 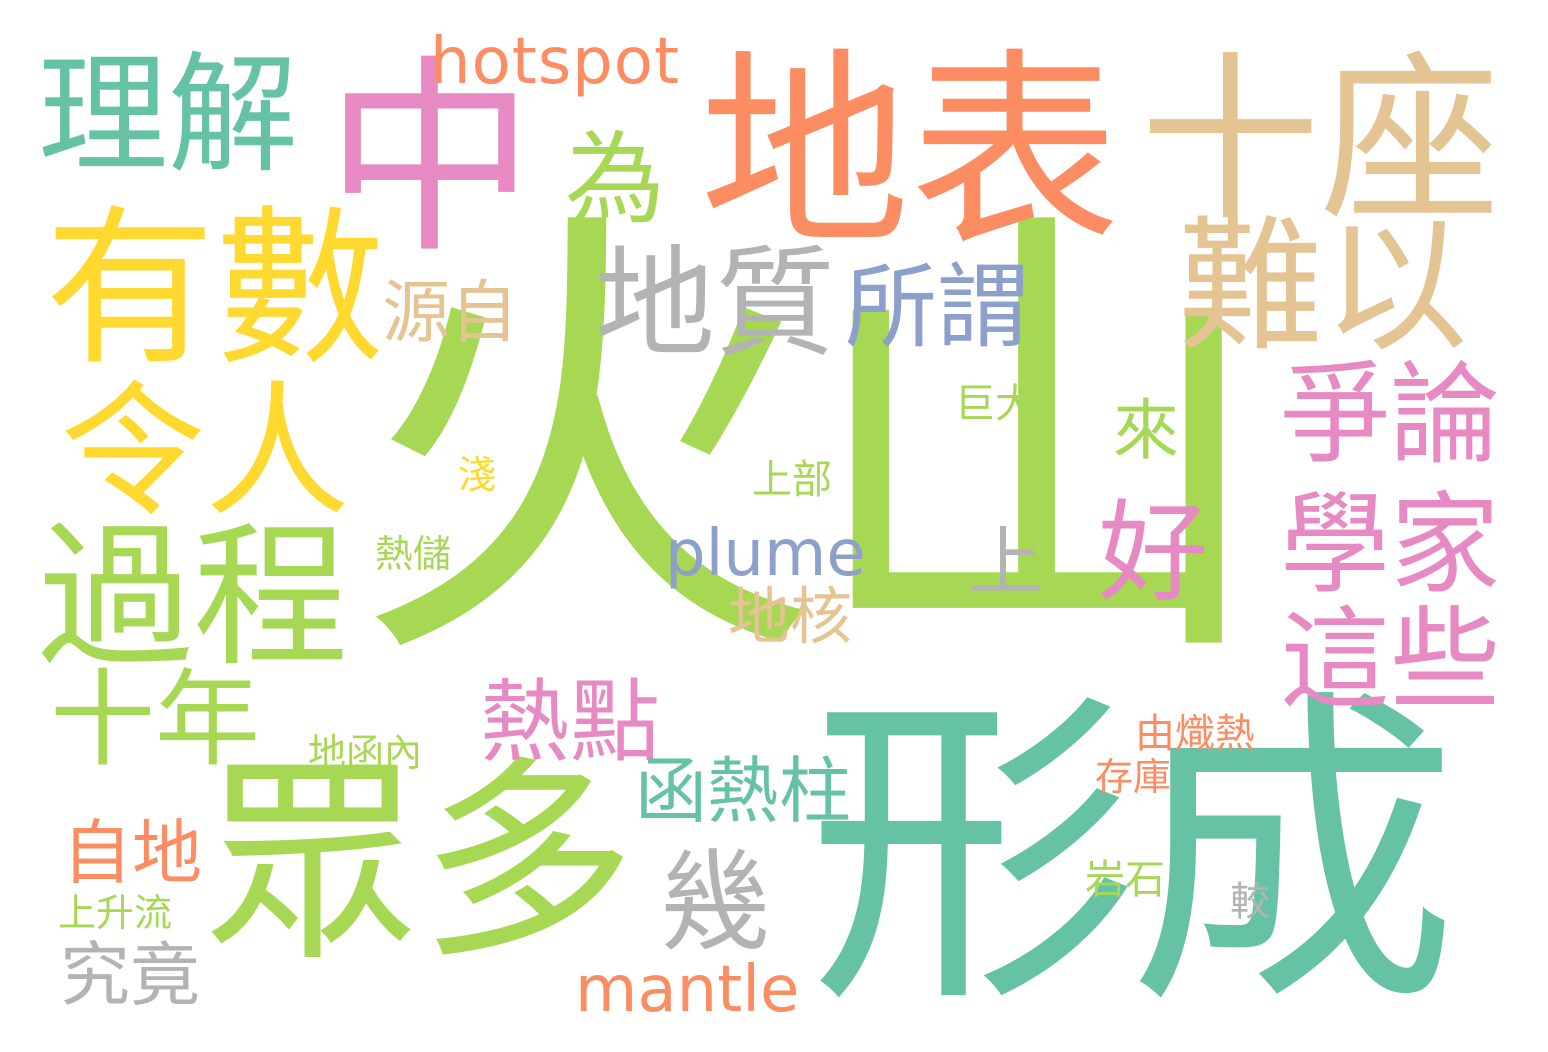 I want to click on word-qian: 淺, so click(x=477, y=475).